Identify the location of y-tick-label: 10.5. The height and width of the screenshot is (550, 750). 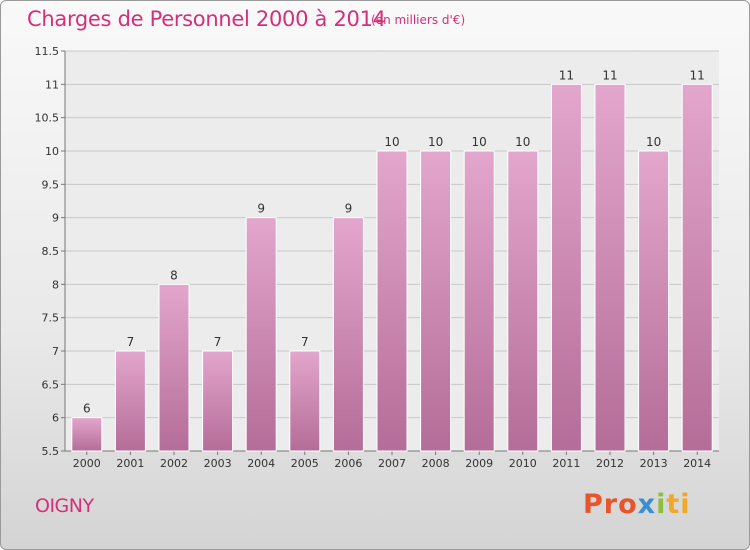
(47, 118).